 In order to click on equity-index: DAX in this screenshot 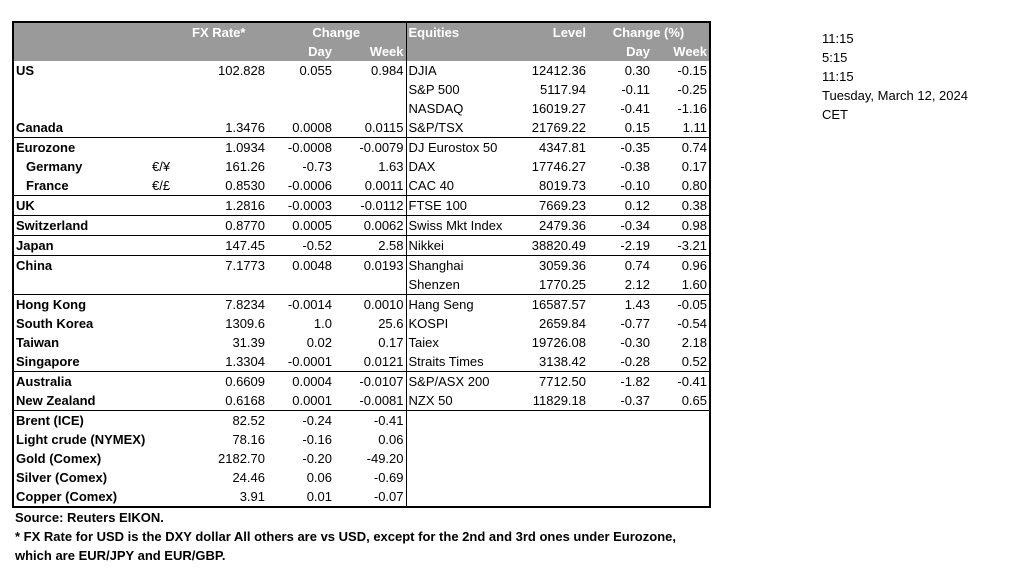, I will do `click(460, 166)`.